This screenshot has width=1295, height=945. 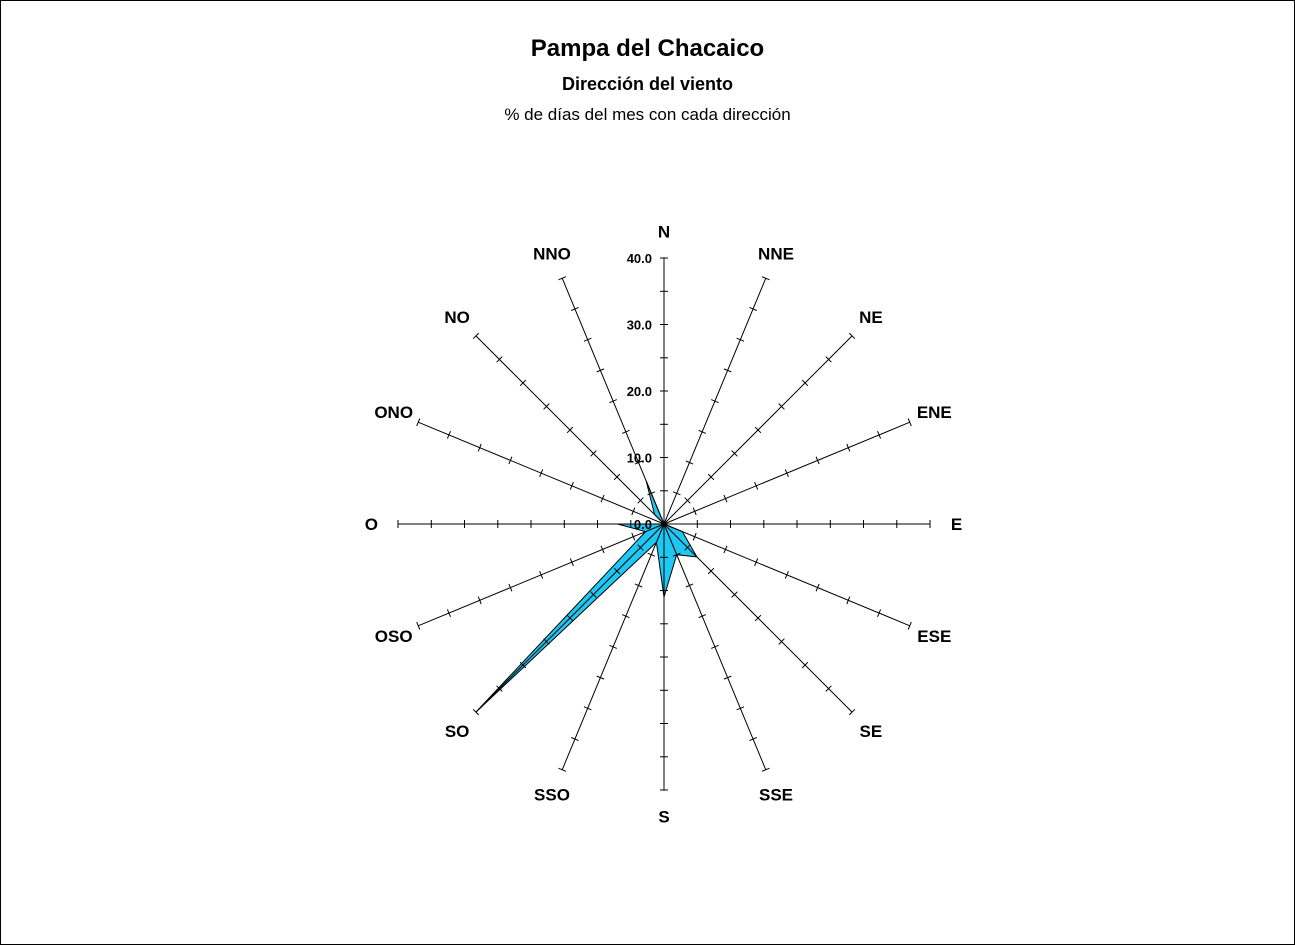 I want to click on radial-tick-label: 40.0, so click(x=639, y=258).